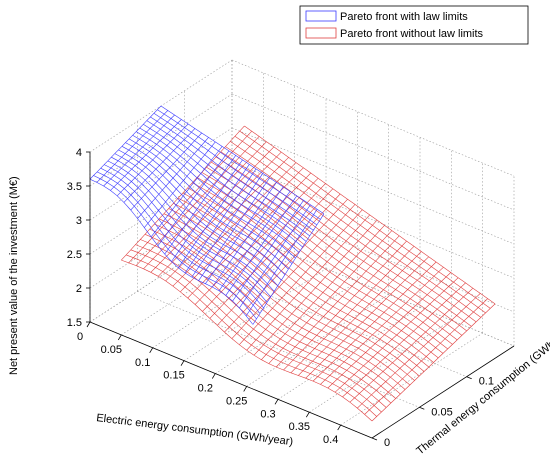  I want to click on z-tick-label: 4, so click(79, 153).